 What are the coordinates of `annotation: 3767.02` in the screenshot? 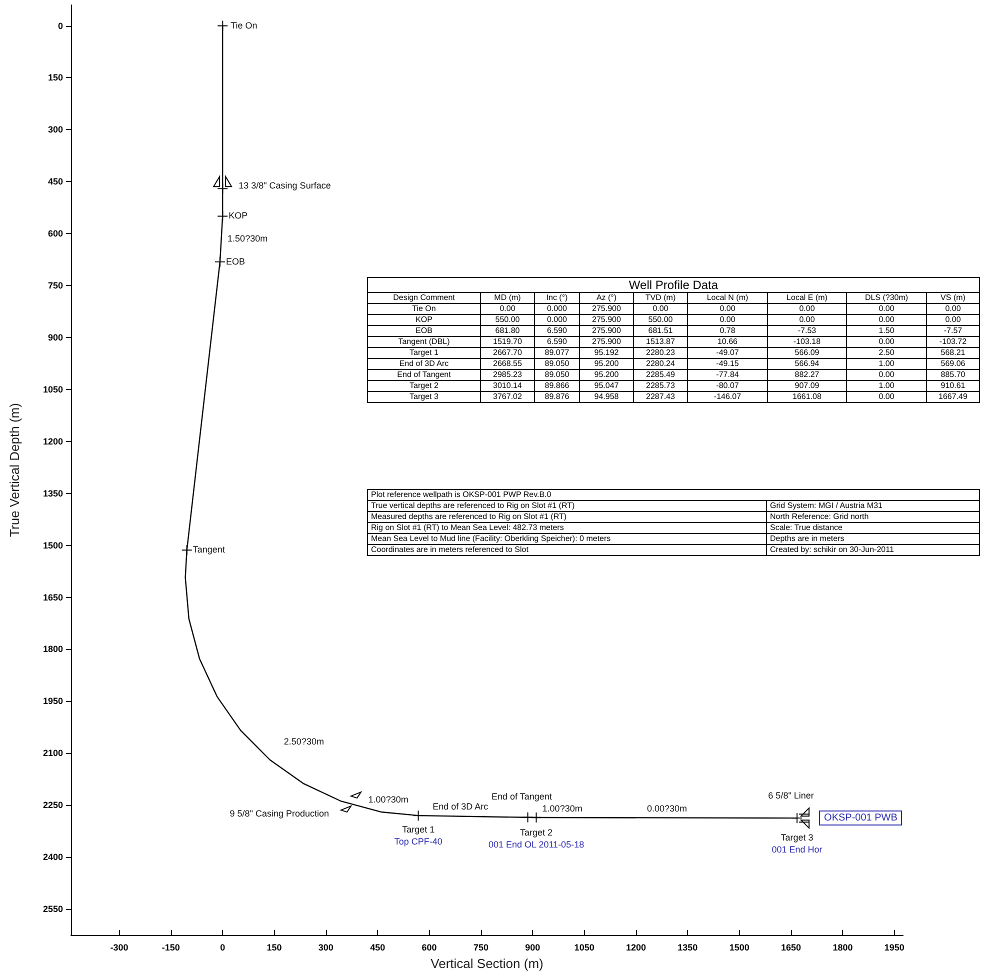 It's located at (507, 397).